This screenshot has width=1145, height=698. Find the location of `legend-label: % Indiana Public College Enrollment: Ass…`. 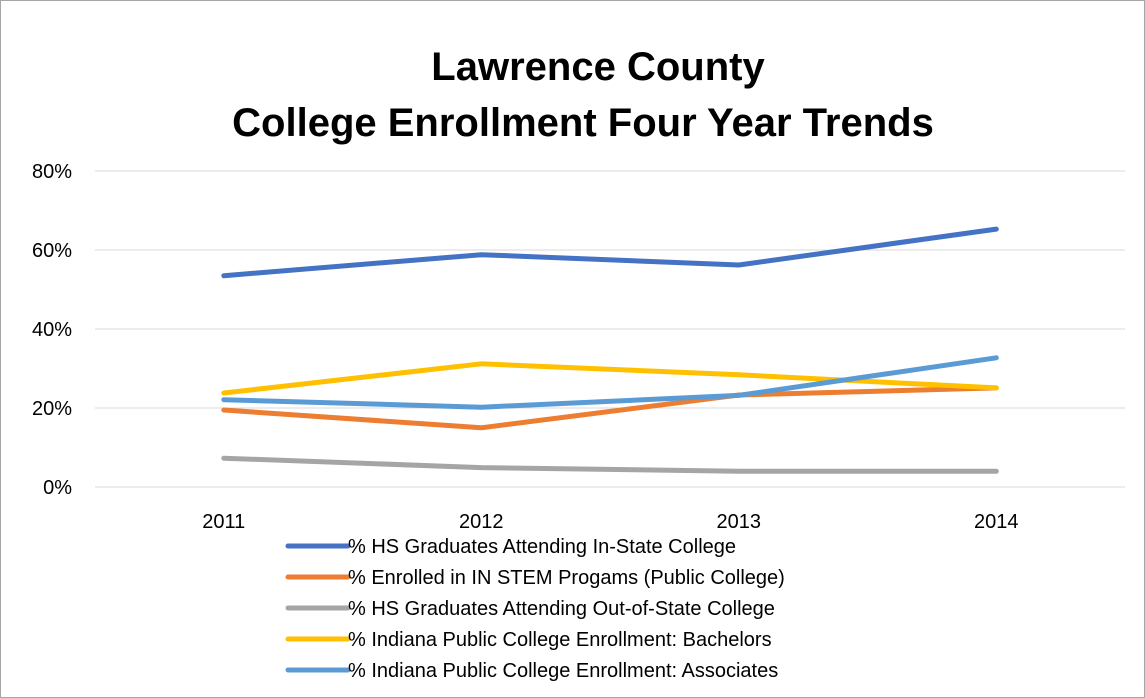

legend-label: % Indiana Public College Enrollment: Ass… is located at coordinates (563, 671).